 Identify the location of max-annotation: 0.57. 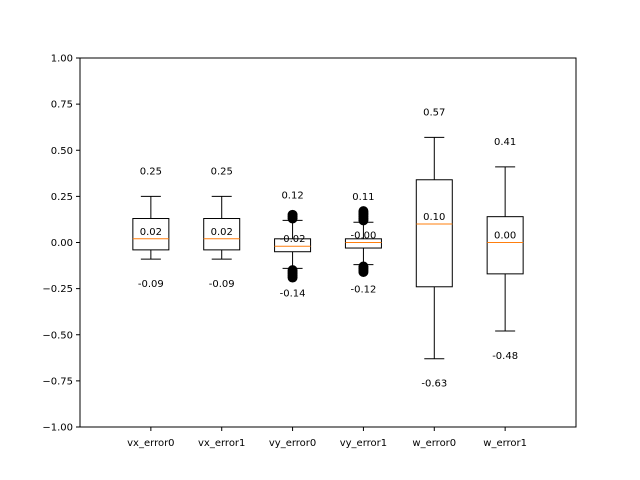
(434, 112).